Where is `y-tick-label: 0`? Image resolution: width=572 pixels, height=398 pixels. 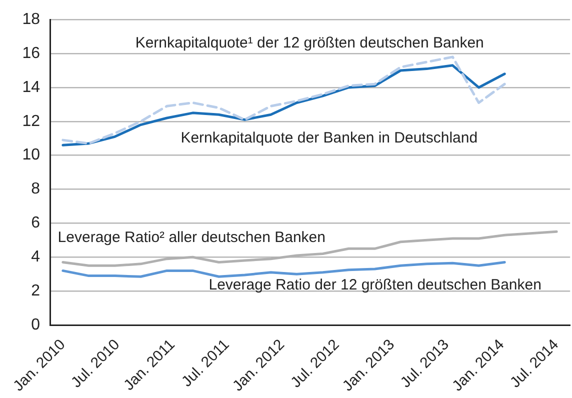
y-tick-label: 0 is located at coordinates (35, 325).